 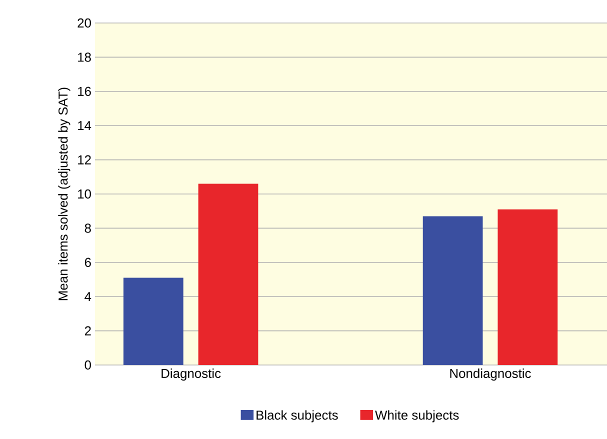 I want to click on y-tick-label: 18, so click(x=84, y=57).